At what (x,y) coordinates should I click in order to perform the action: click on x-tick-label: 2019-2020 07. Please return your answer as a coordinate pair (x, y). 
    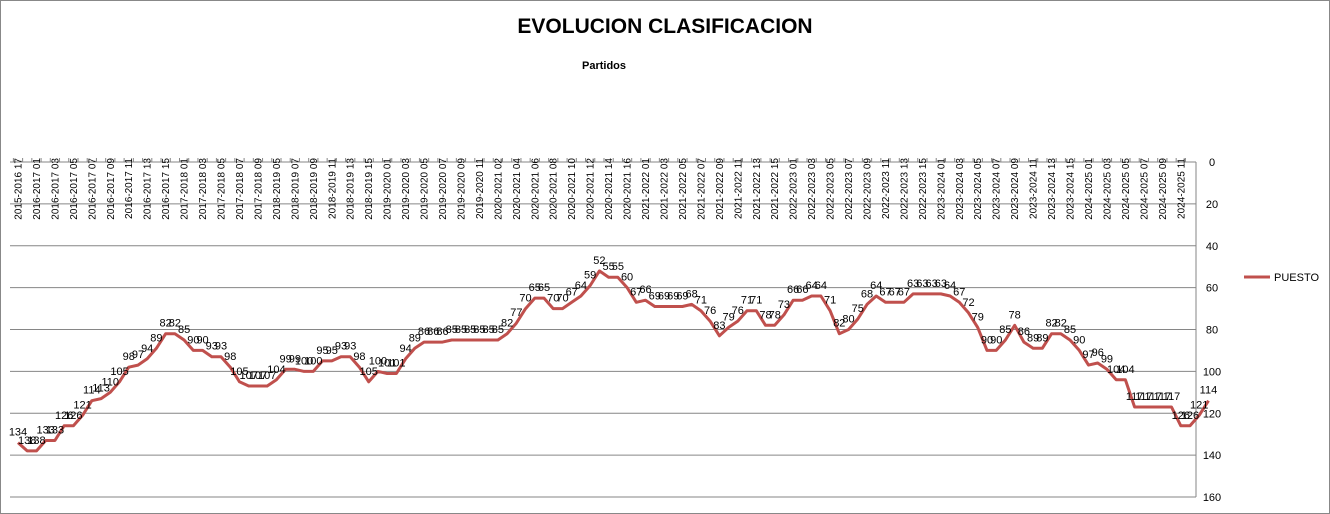
    Looking at the image, I should click on (443, 189).